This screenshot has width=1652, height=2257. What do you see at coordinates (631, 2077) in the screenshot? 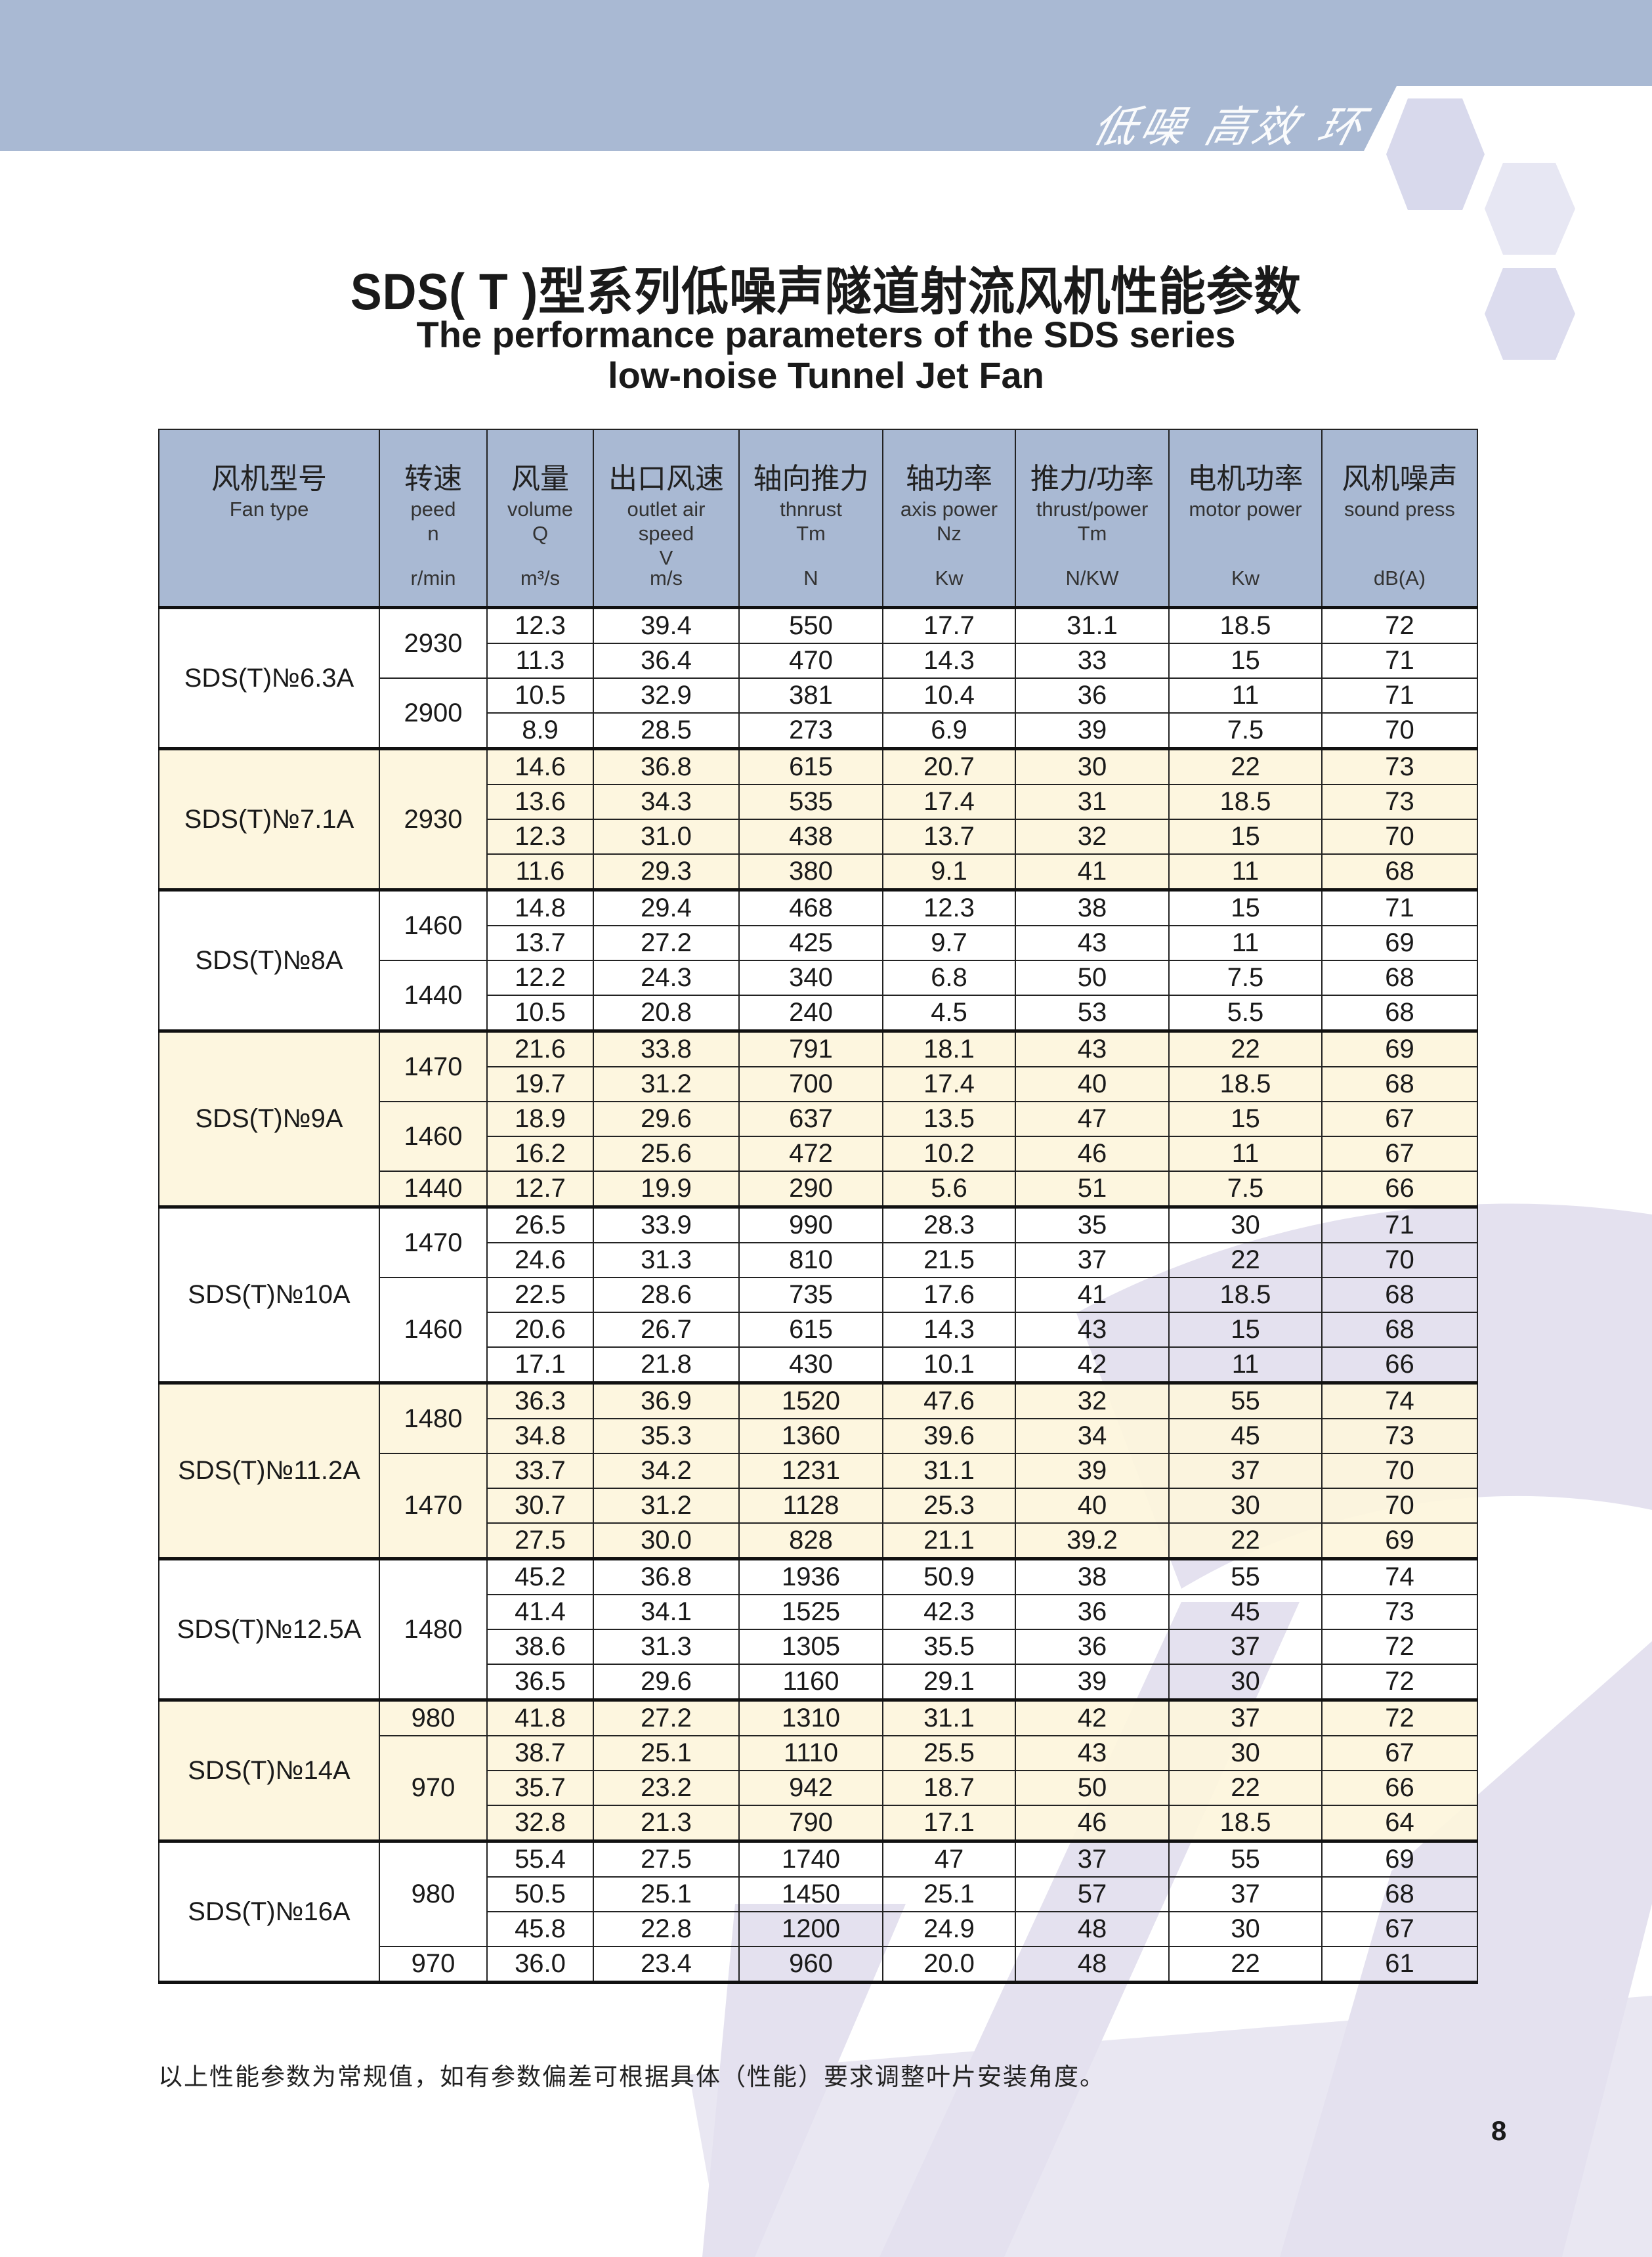
I see `footnote: 以上性能参数为常规值，如有参数偏差可根据具体（性能）要求调整叶片安装角度。` at bounding box center [631, 2077].